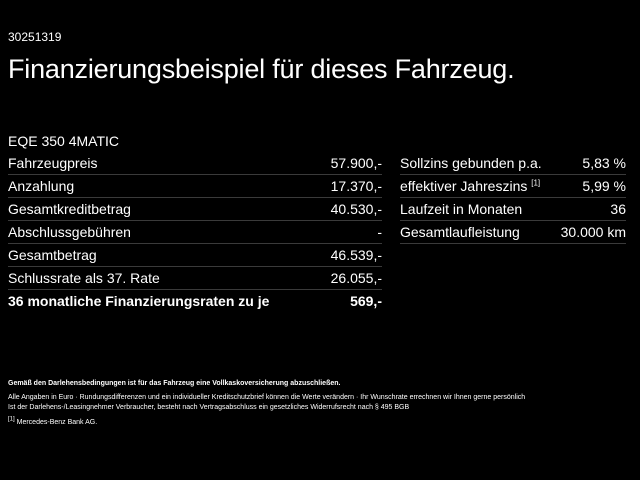 The image size is (640, 480). Describe the element at coordinates (356, 278) in the screenshot. I see `row-value: 26.055,-` at that location.